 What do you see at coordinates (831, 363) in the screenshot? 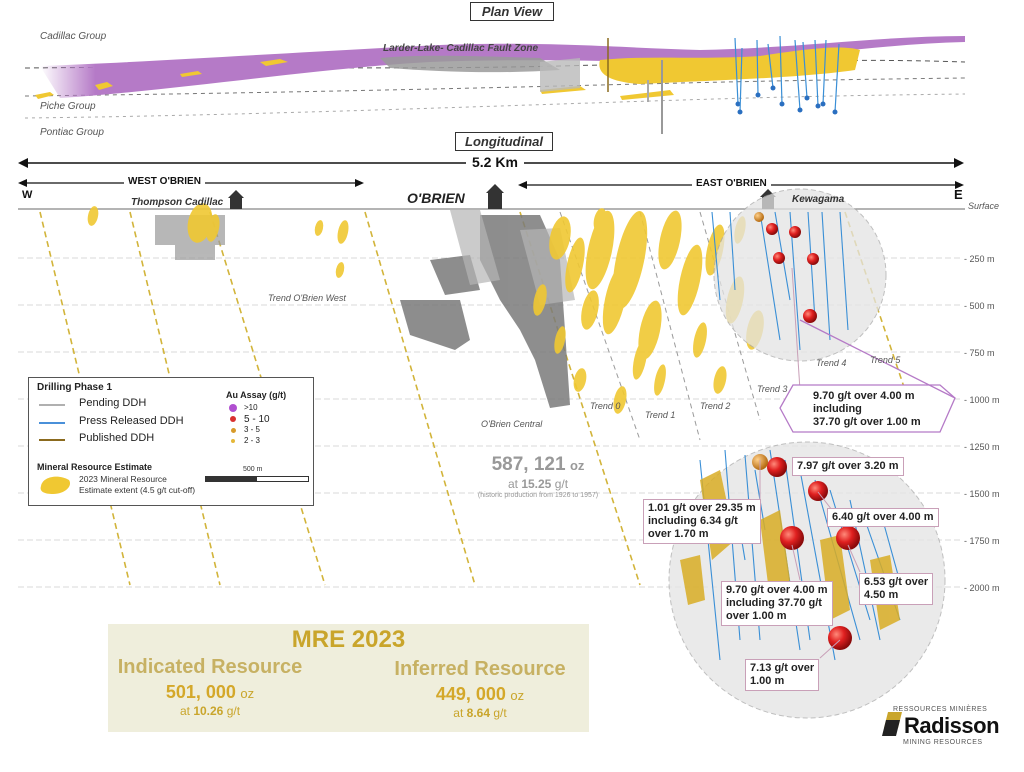
I see `trend-4: Trend 4` at bounding box center [831, 363].